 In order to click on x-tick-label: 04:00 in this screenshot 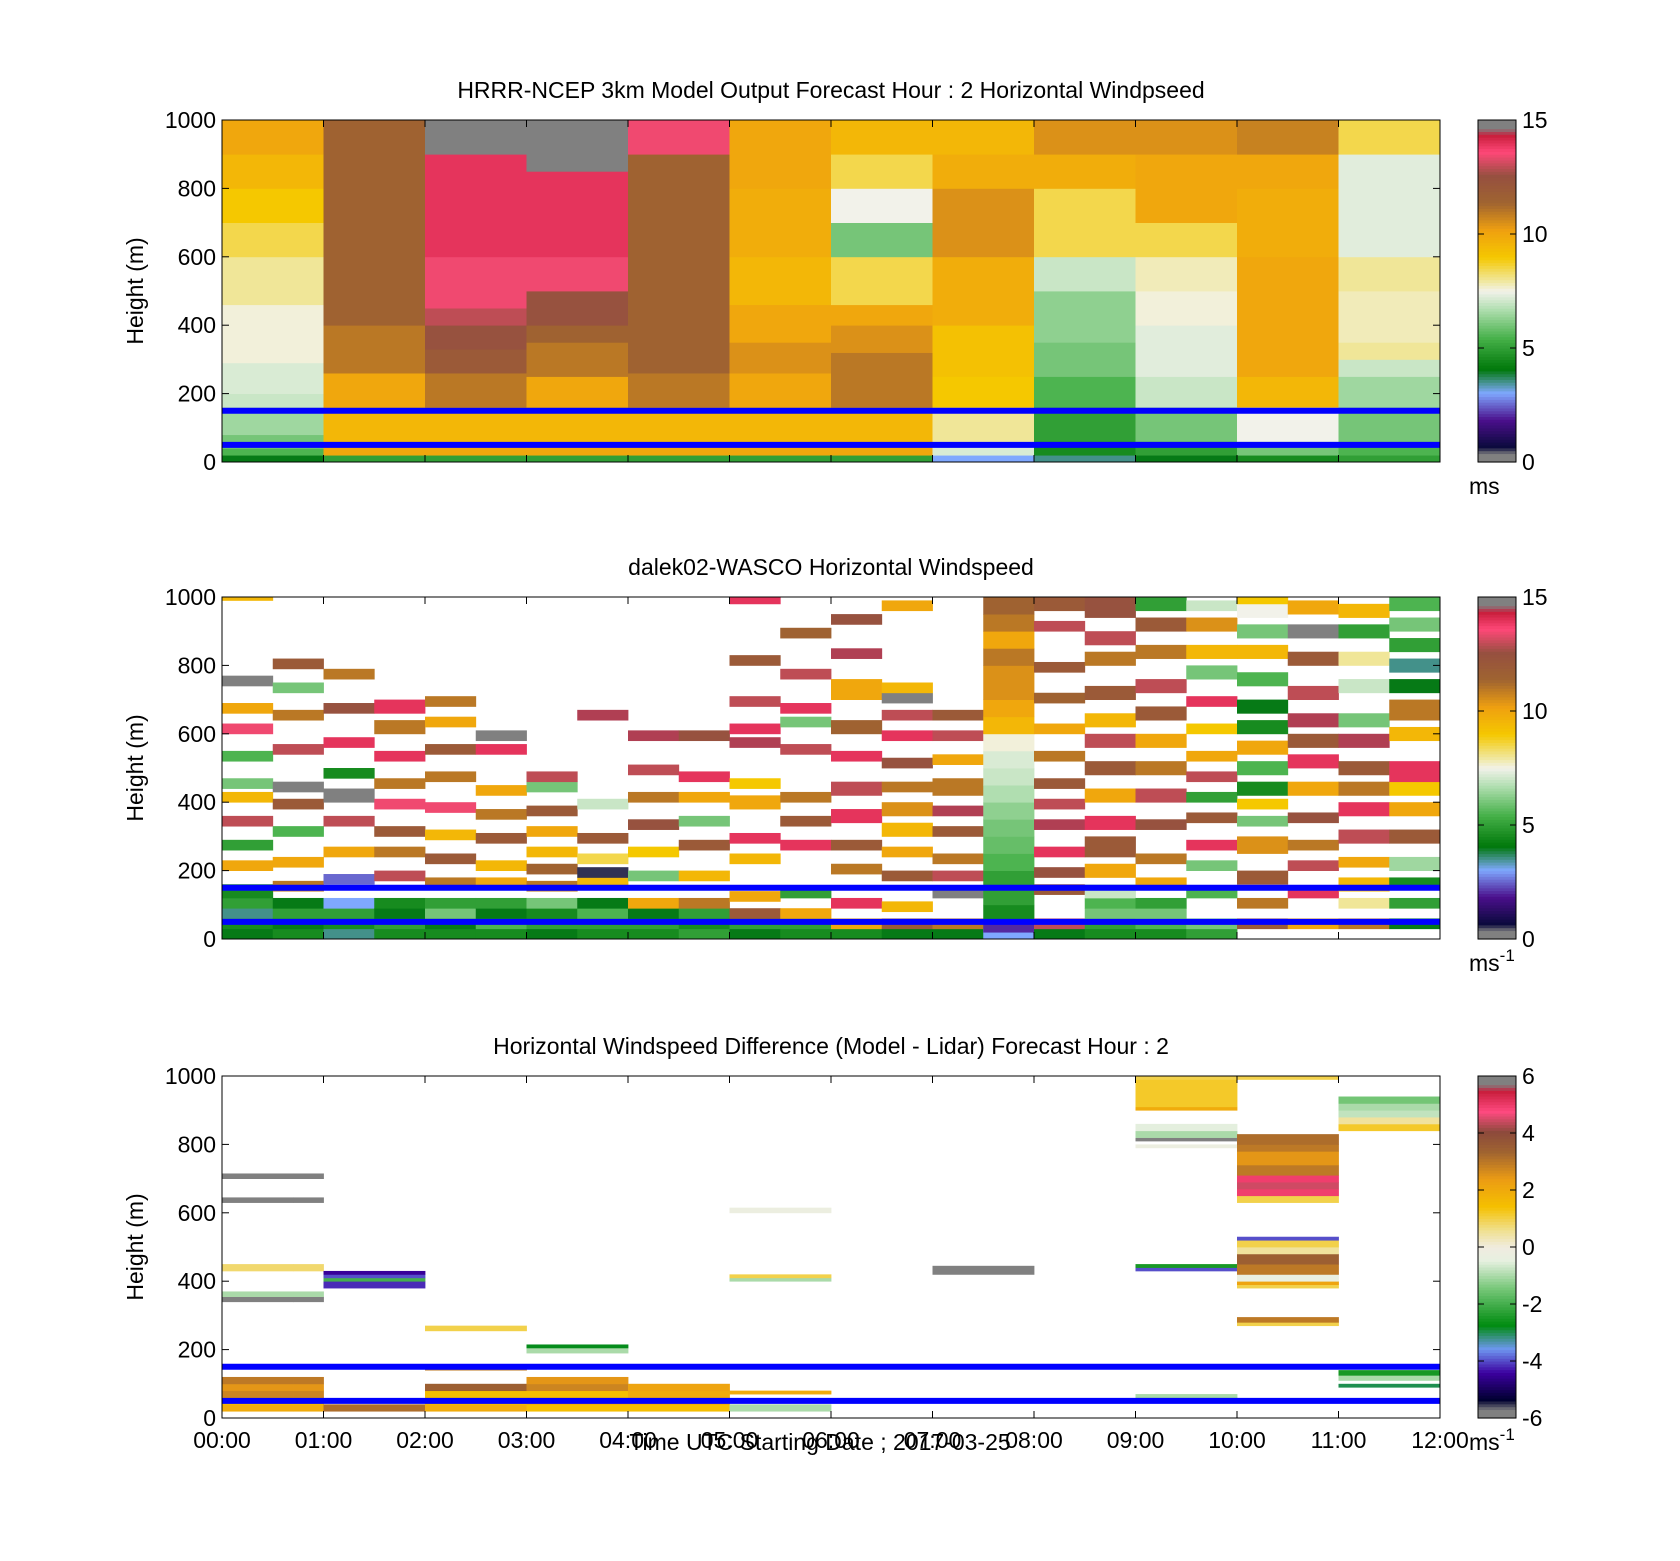, I will do `click(628, 1440)`.